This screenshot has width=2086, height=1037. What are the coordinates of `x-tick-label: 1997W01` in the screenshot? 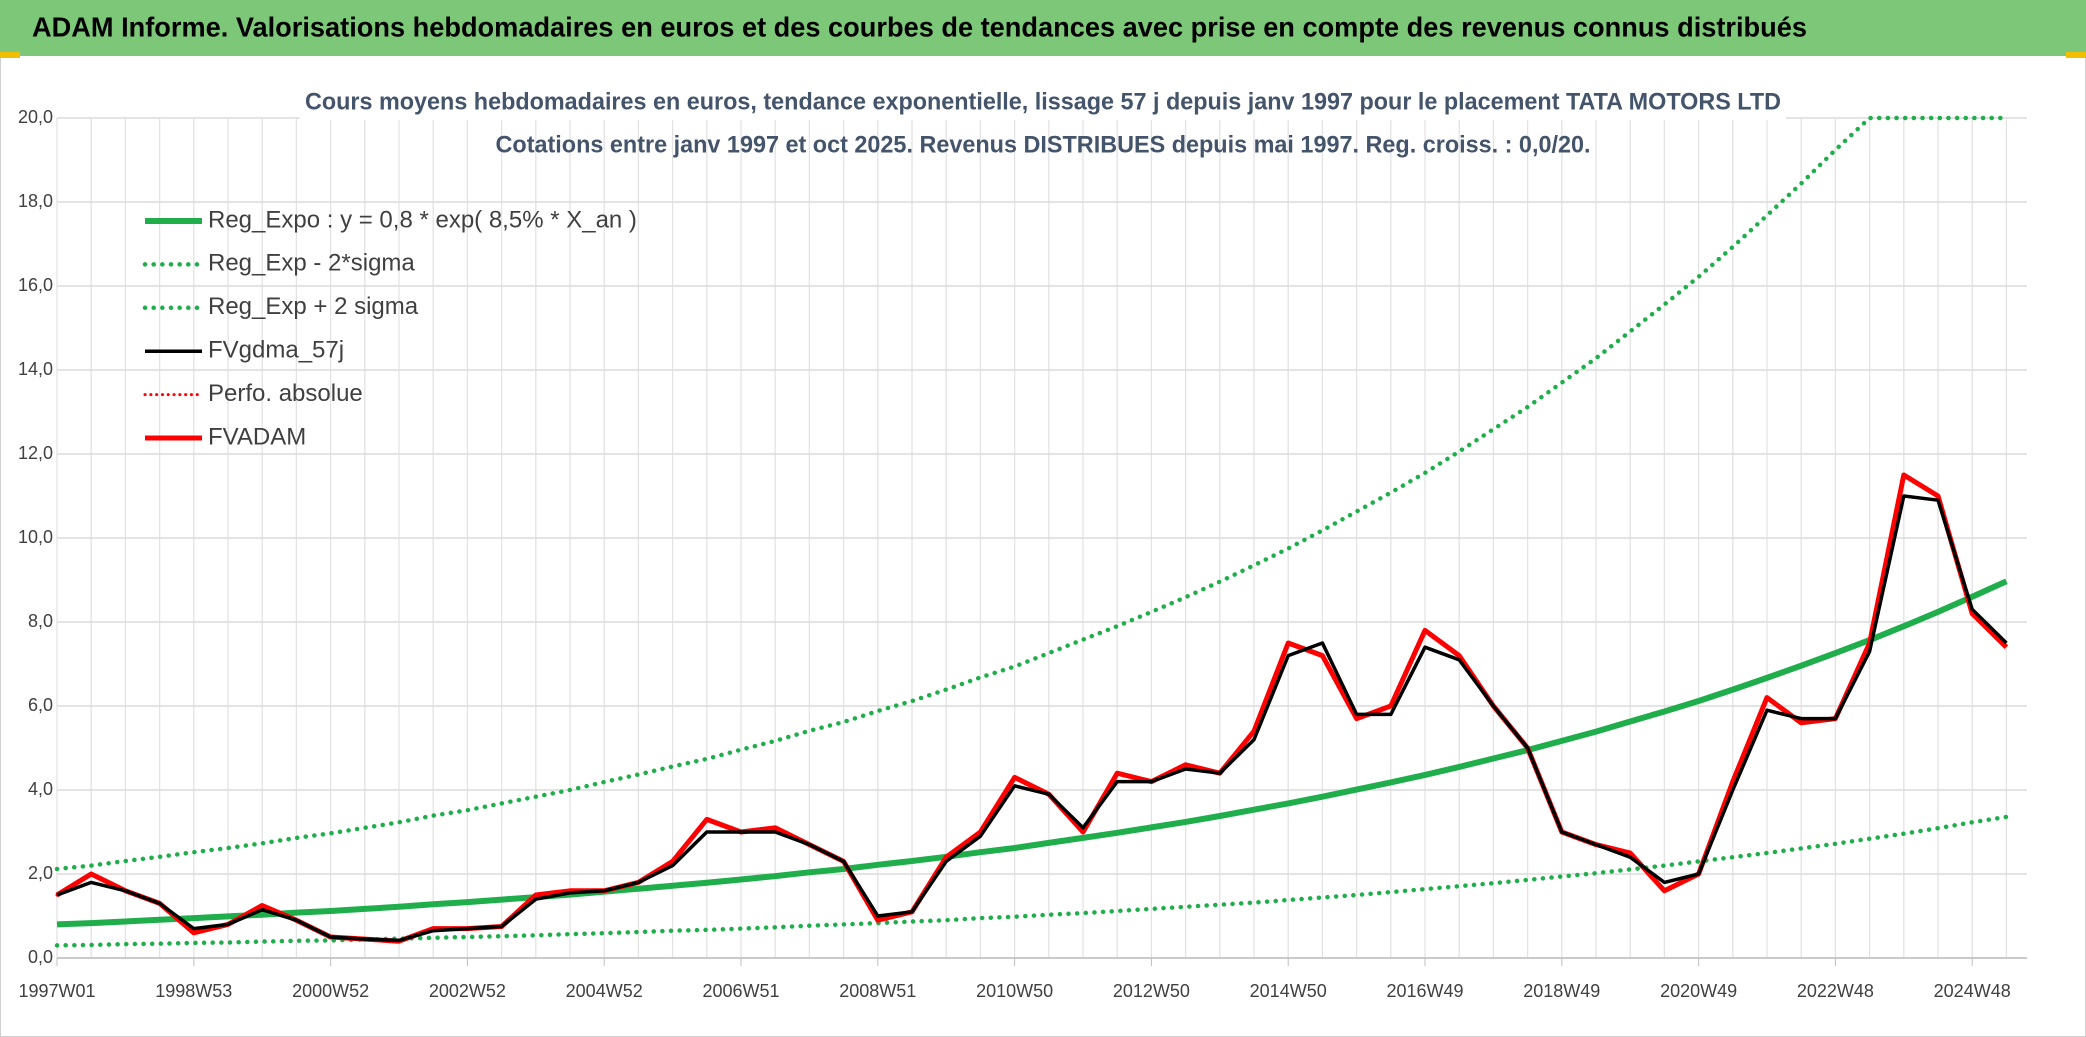 It's located at (56, 991).